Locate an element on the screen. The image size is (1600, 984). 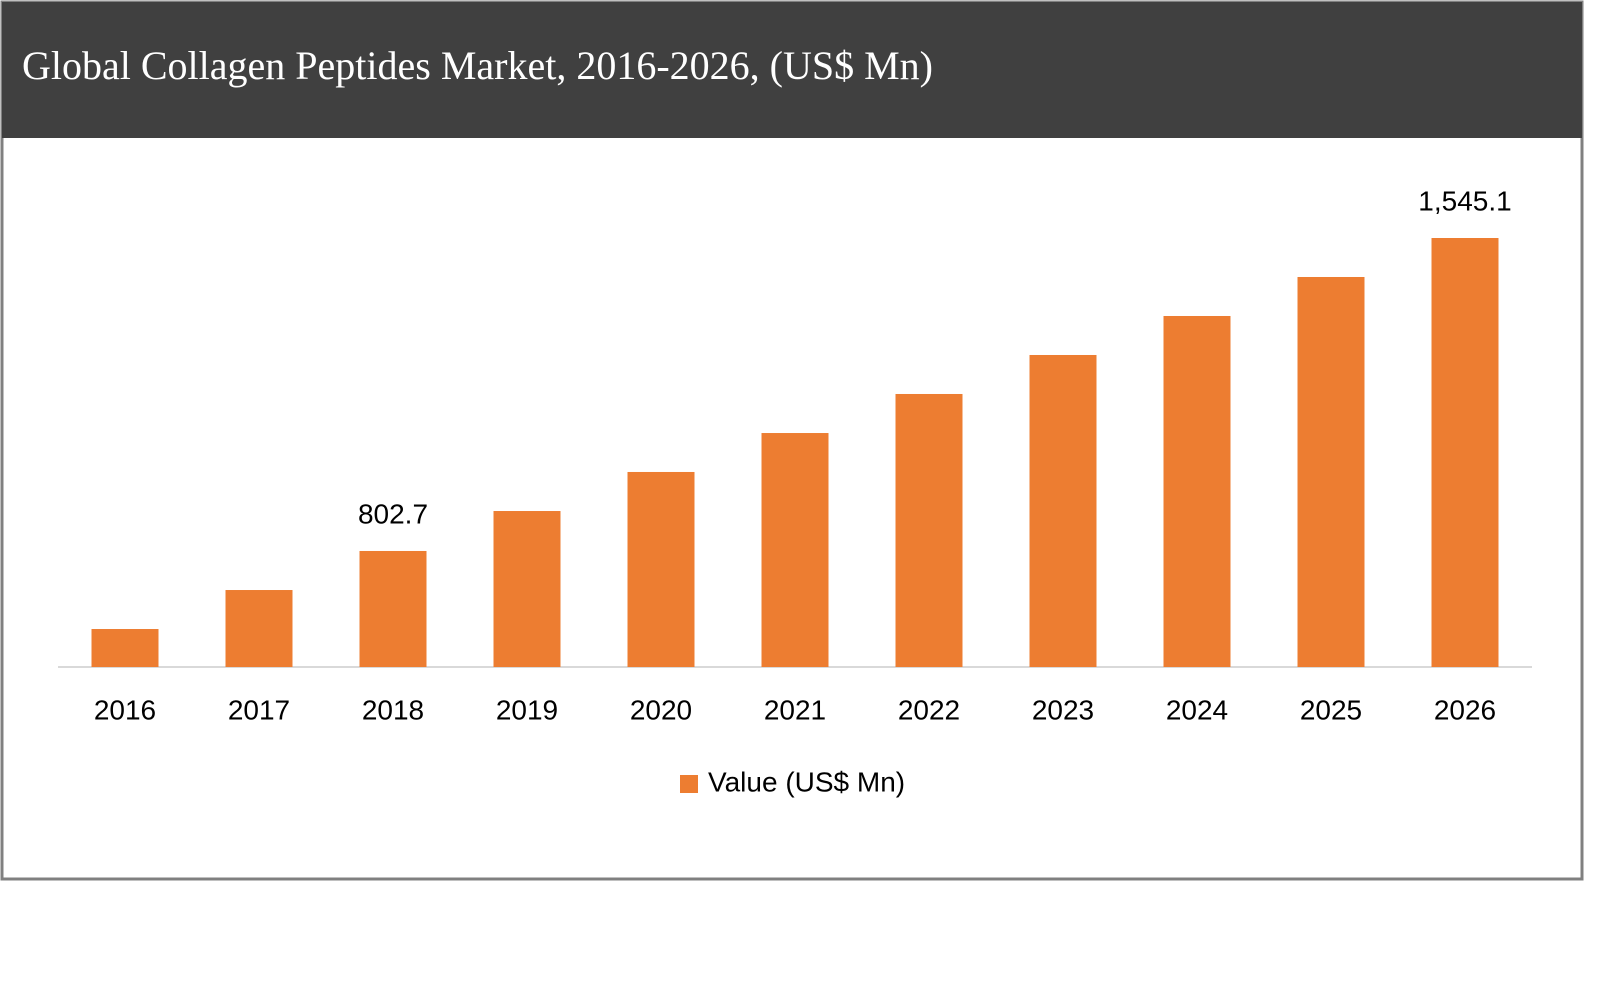
x-tick-label: 2025 is located at coordinates (1331, 709).